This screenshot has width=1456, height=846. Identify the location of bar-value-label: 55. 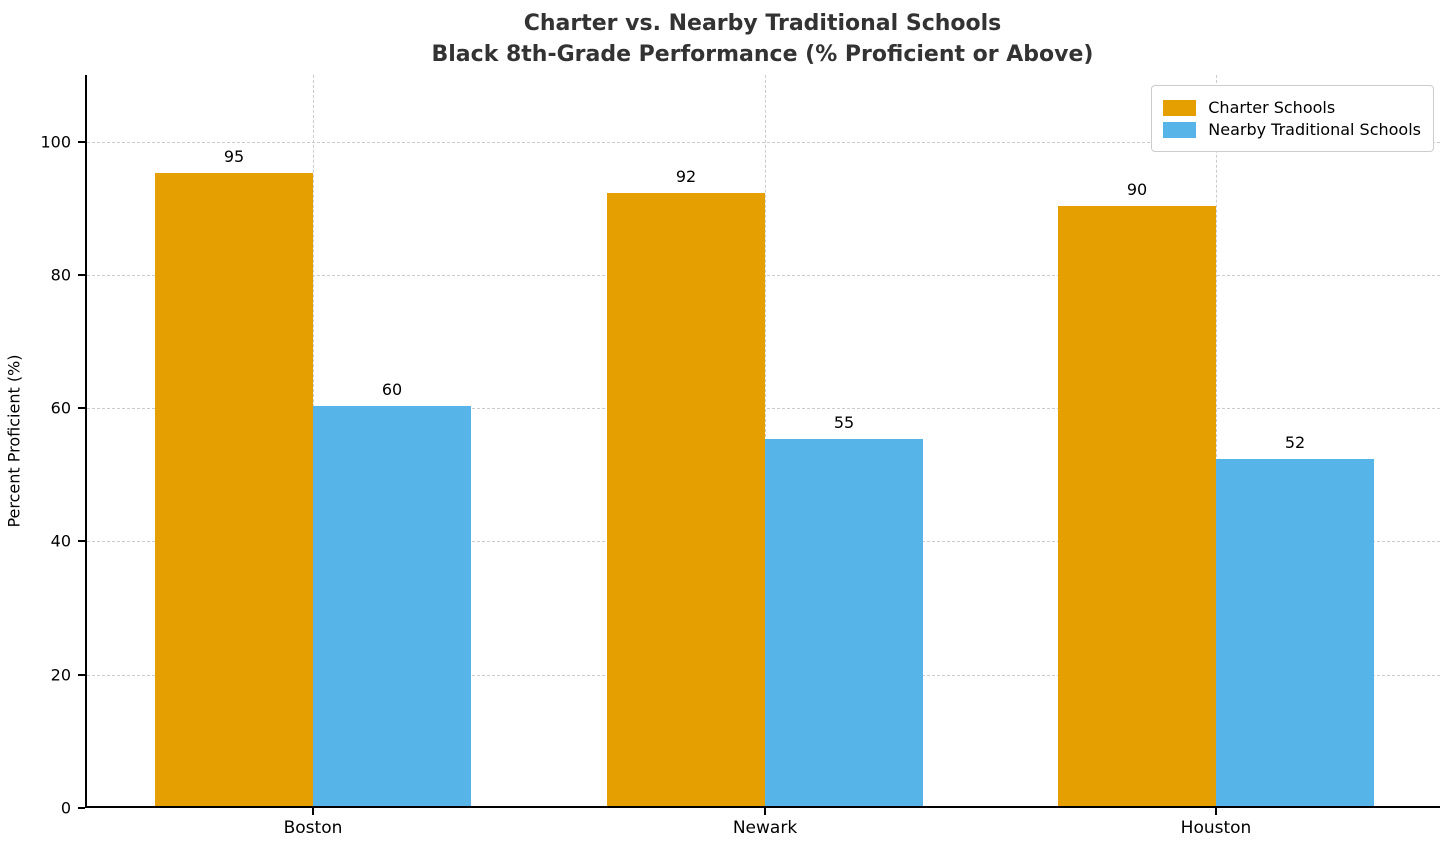
(844, 422).